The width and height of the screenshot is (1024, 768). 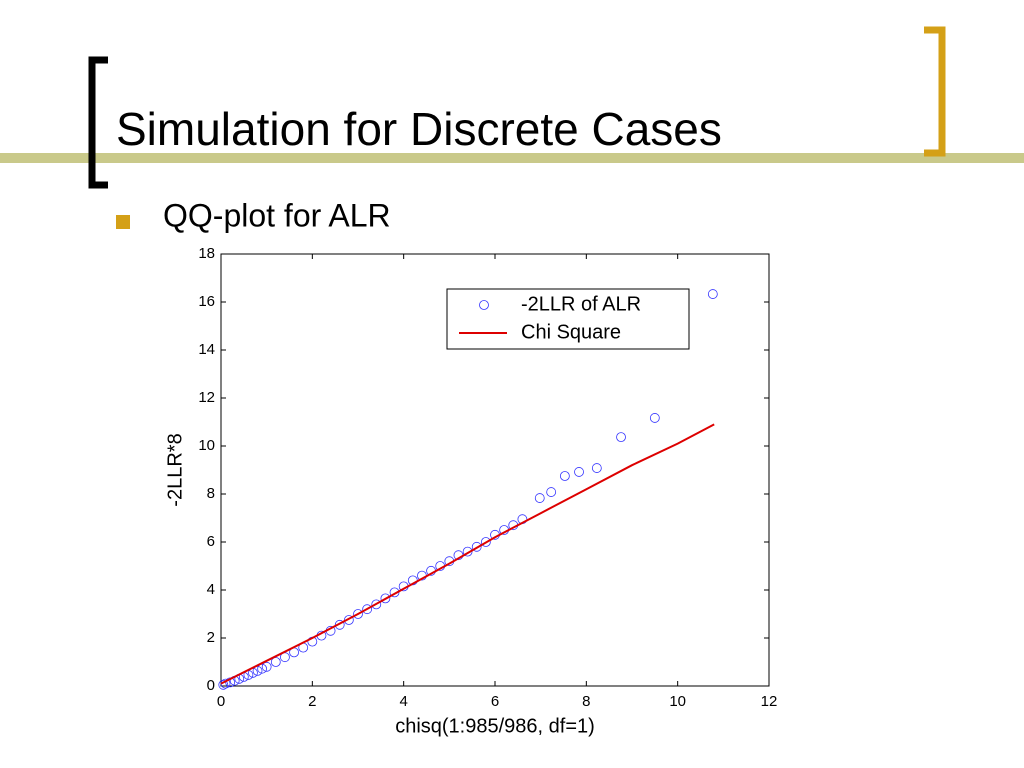 What do you see at coordinates (312, 701) in the screenshot?
I see `x-tick-label: 2` at bounding box center [312, 701].